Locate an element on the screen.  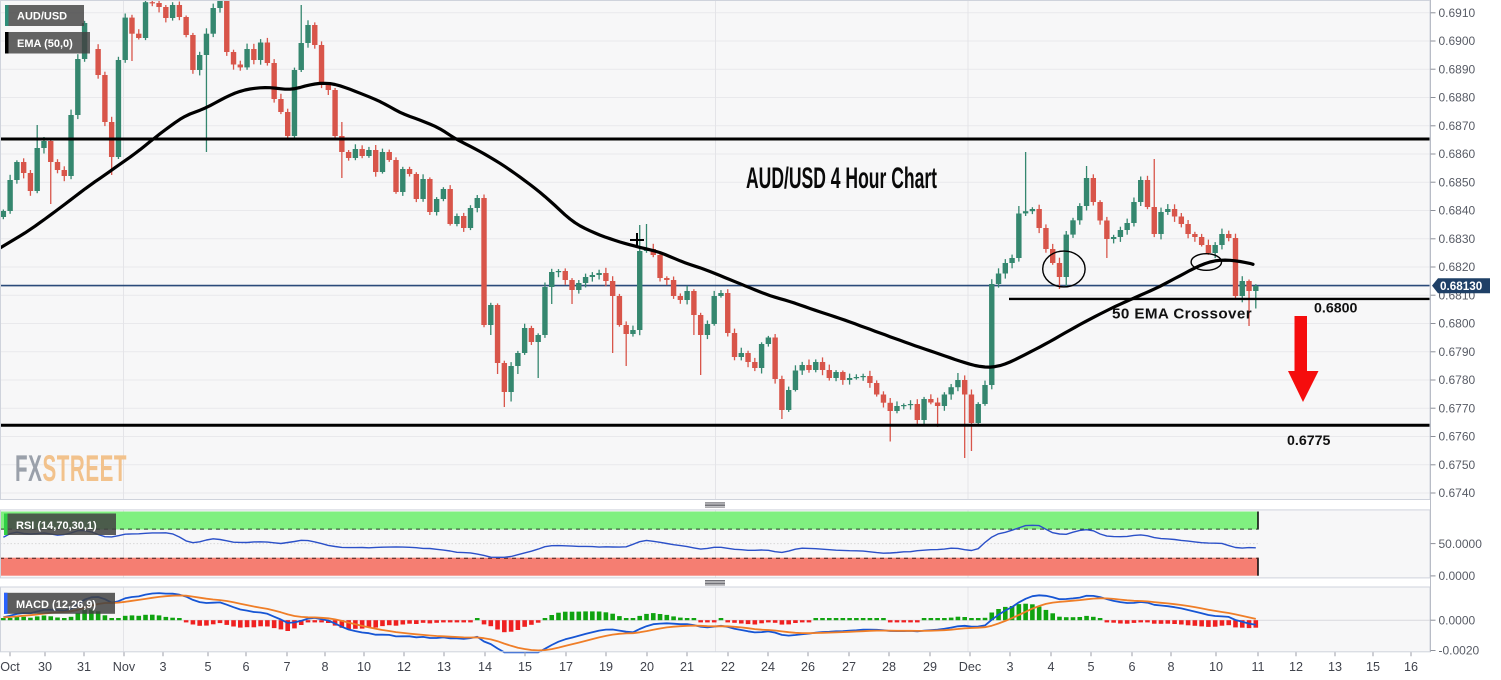
svg-text: 0.6780 is located at coordinates (1457, 380).